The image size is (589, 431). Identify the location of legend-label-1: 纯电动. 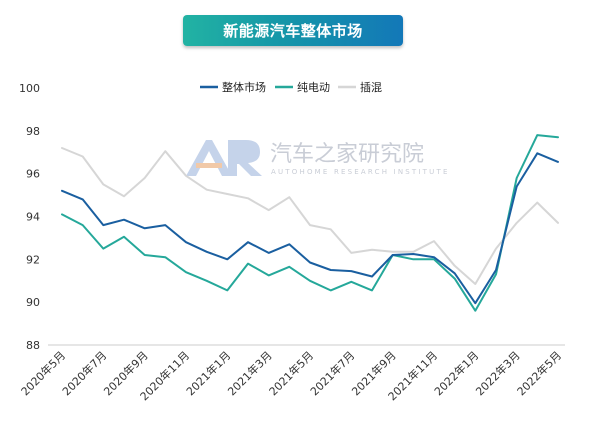
(313, 87).